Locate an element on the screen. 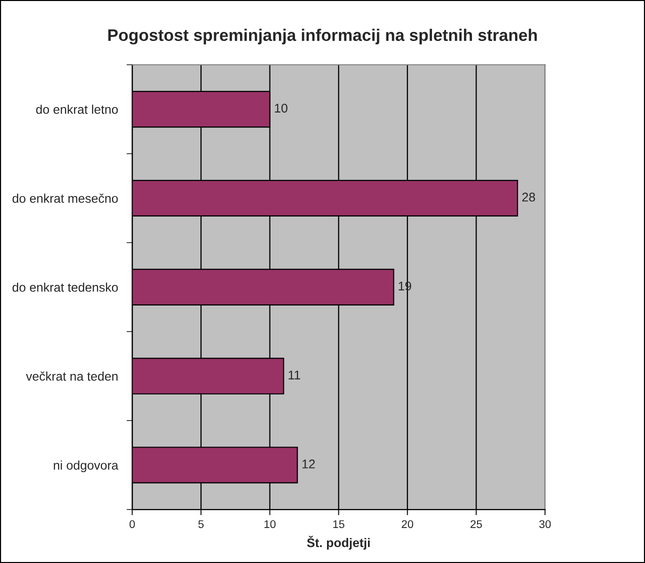 This screenshot has height=563, width=645. y-tick-label: do enkrat tedensko is located at coordinates (65, 287).